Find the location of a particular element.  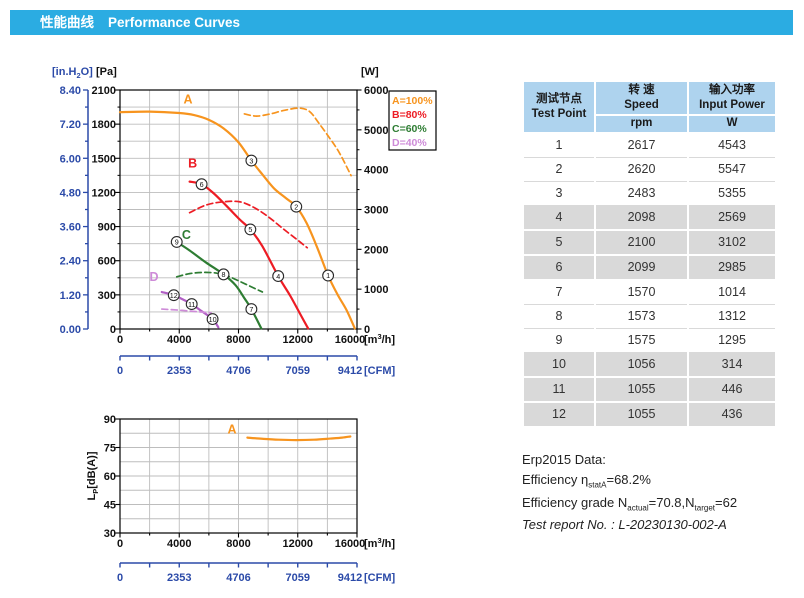

svg-text: 1200 is located at coordinates (104, 193).